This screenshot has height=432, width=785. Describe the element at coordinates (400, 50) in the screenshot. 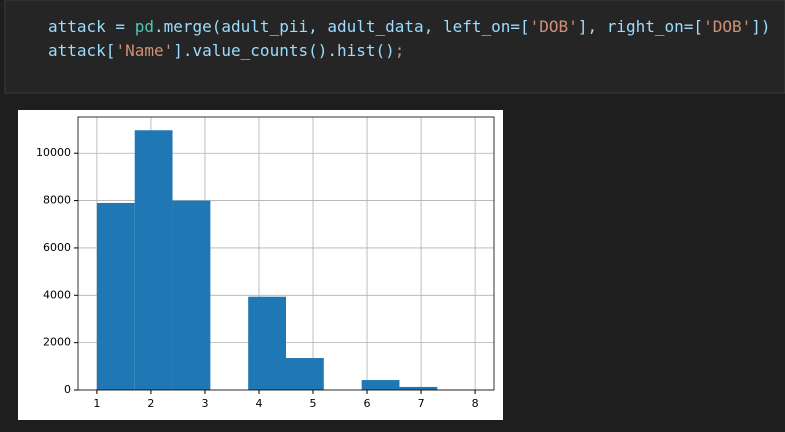

I see `code-token: ;` at that location.